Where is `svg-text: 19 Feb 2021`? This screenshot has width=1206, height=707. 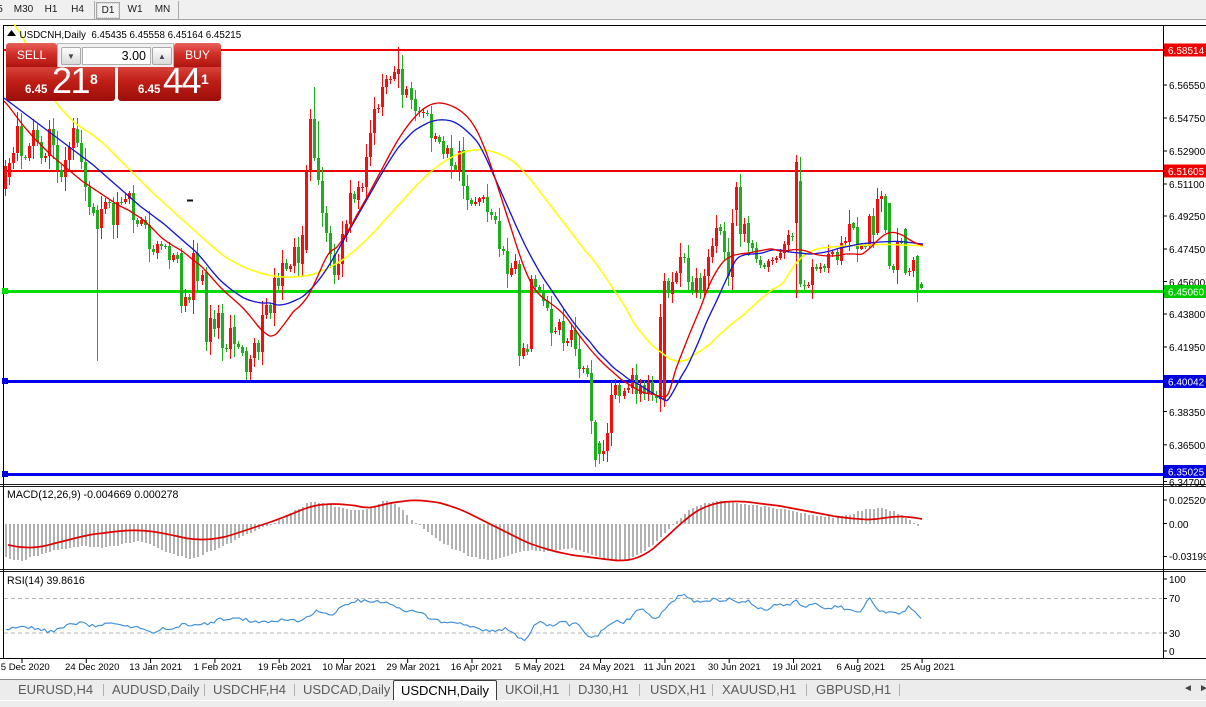
svg-text: 19 Feb 2021 is located at coordinates (285, 667).